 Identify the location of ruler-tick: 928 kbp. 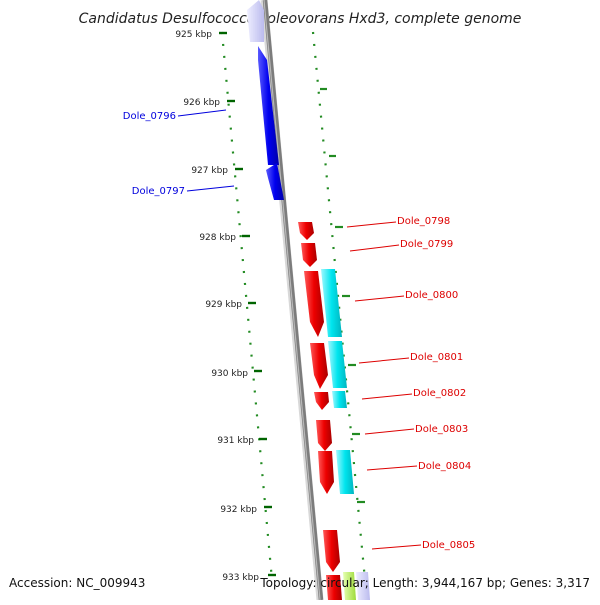
(224, 238).